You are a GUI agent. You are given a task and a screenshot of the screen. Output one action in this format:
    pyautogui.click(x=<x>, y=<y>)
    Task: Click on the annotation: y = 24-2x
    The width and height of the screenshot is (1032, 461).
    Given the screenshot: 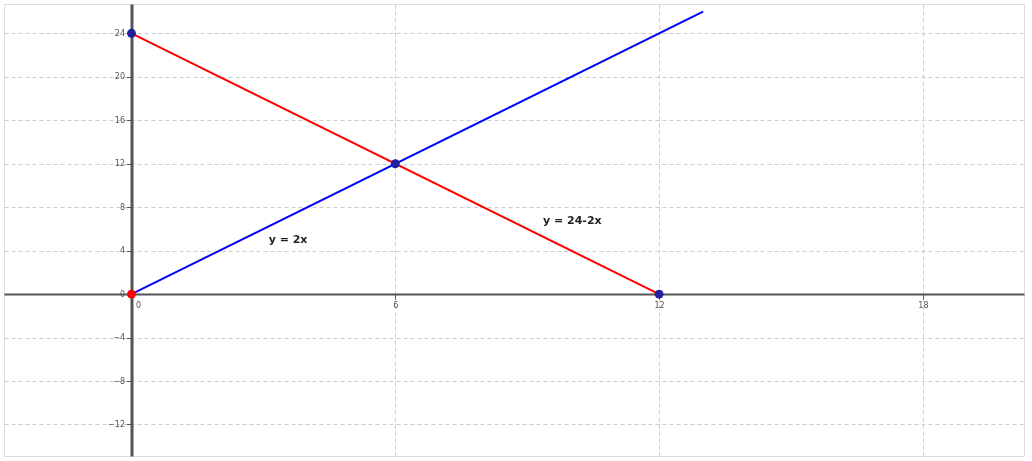 What is the action you would take?
    pyautogui.click(x=572, y=220)
    